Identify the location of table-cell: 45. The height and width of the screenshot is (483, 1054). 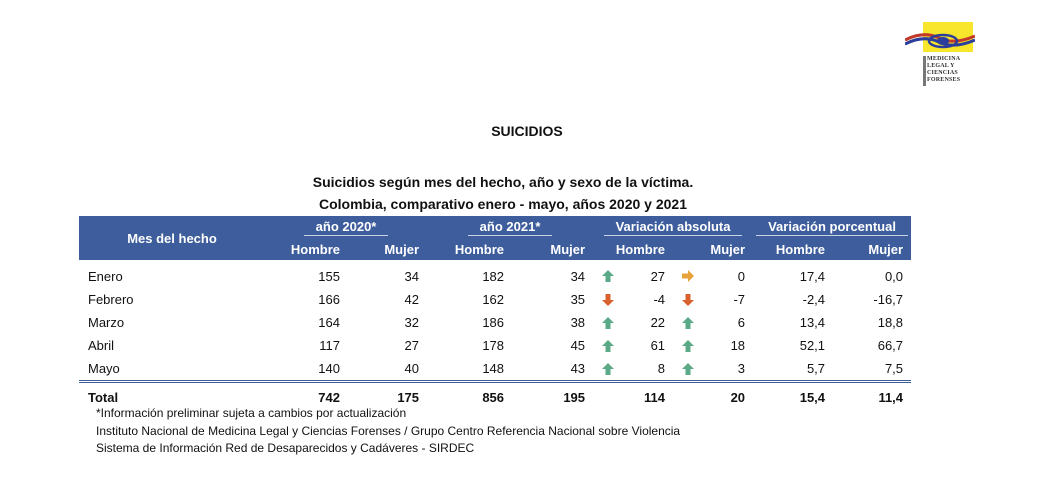
(578, 345).